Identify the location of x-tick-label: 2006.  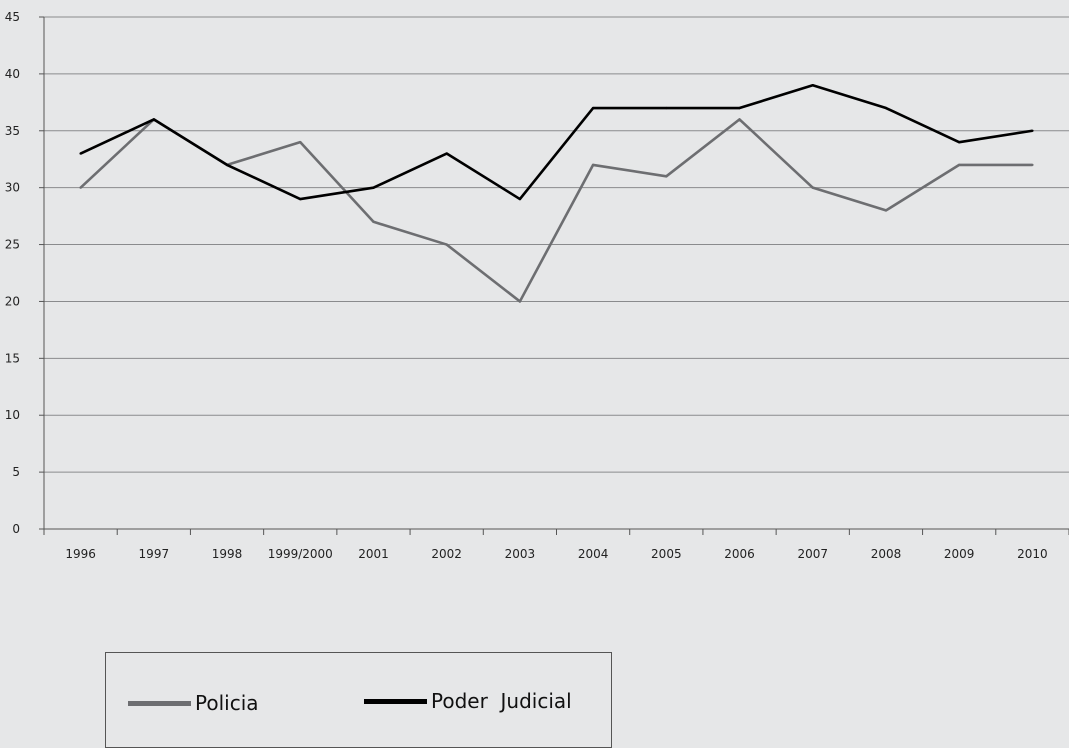
(739, 554).